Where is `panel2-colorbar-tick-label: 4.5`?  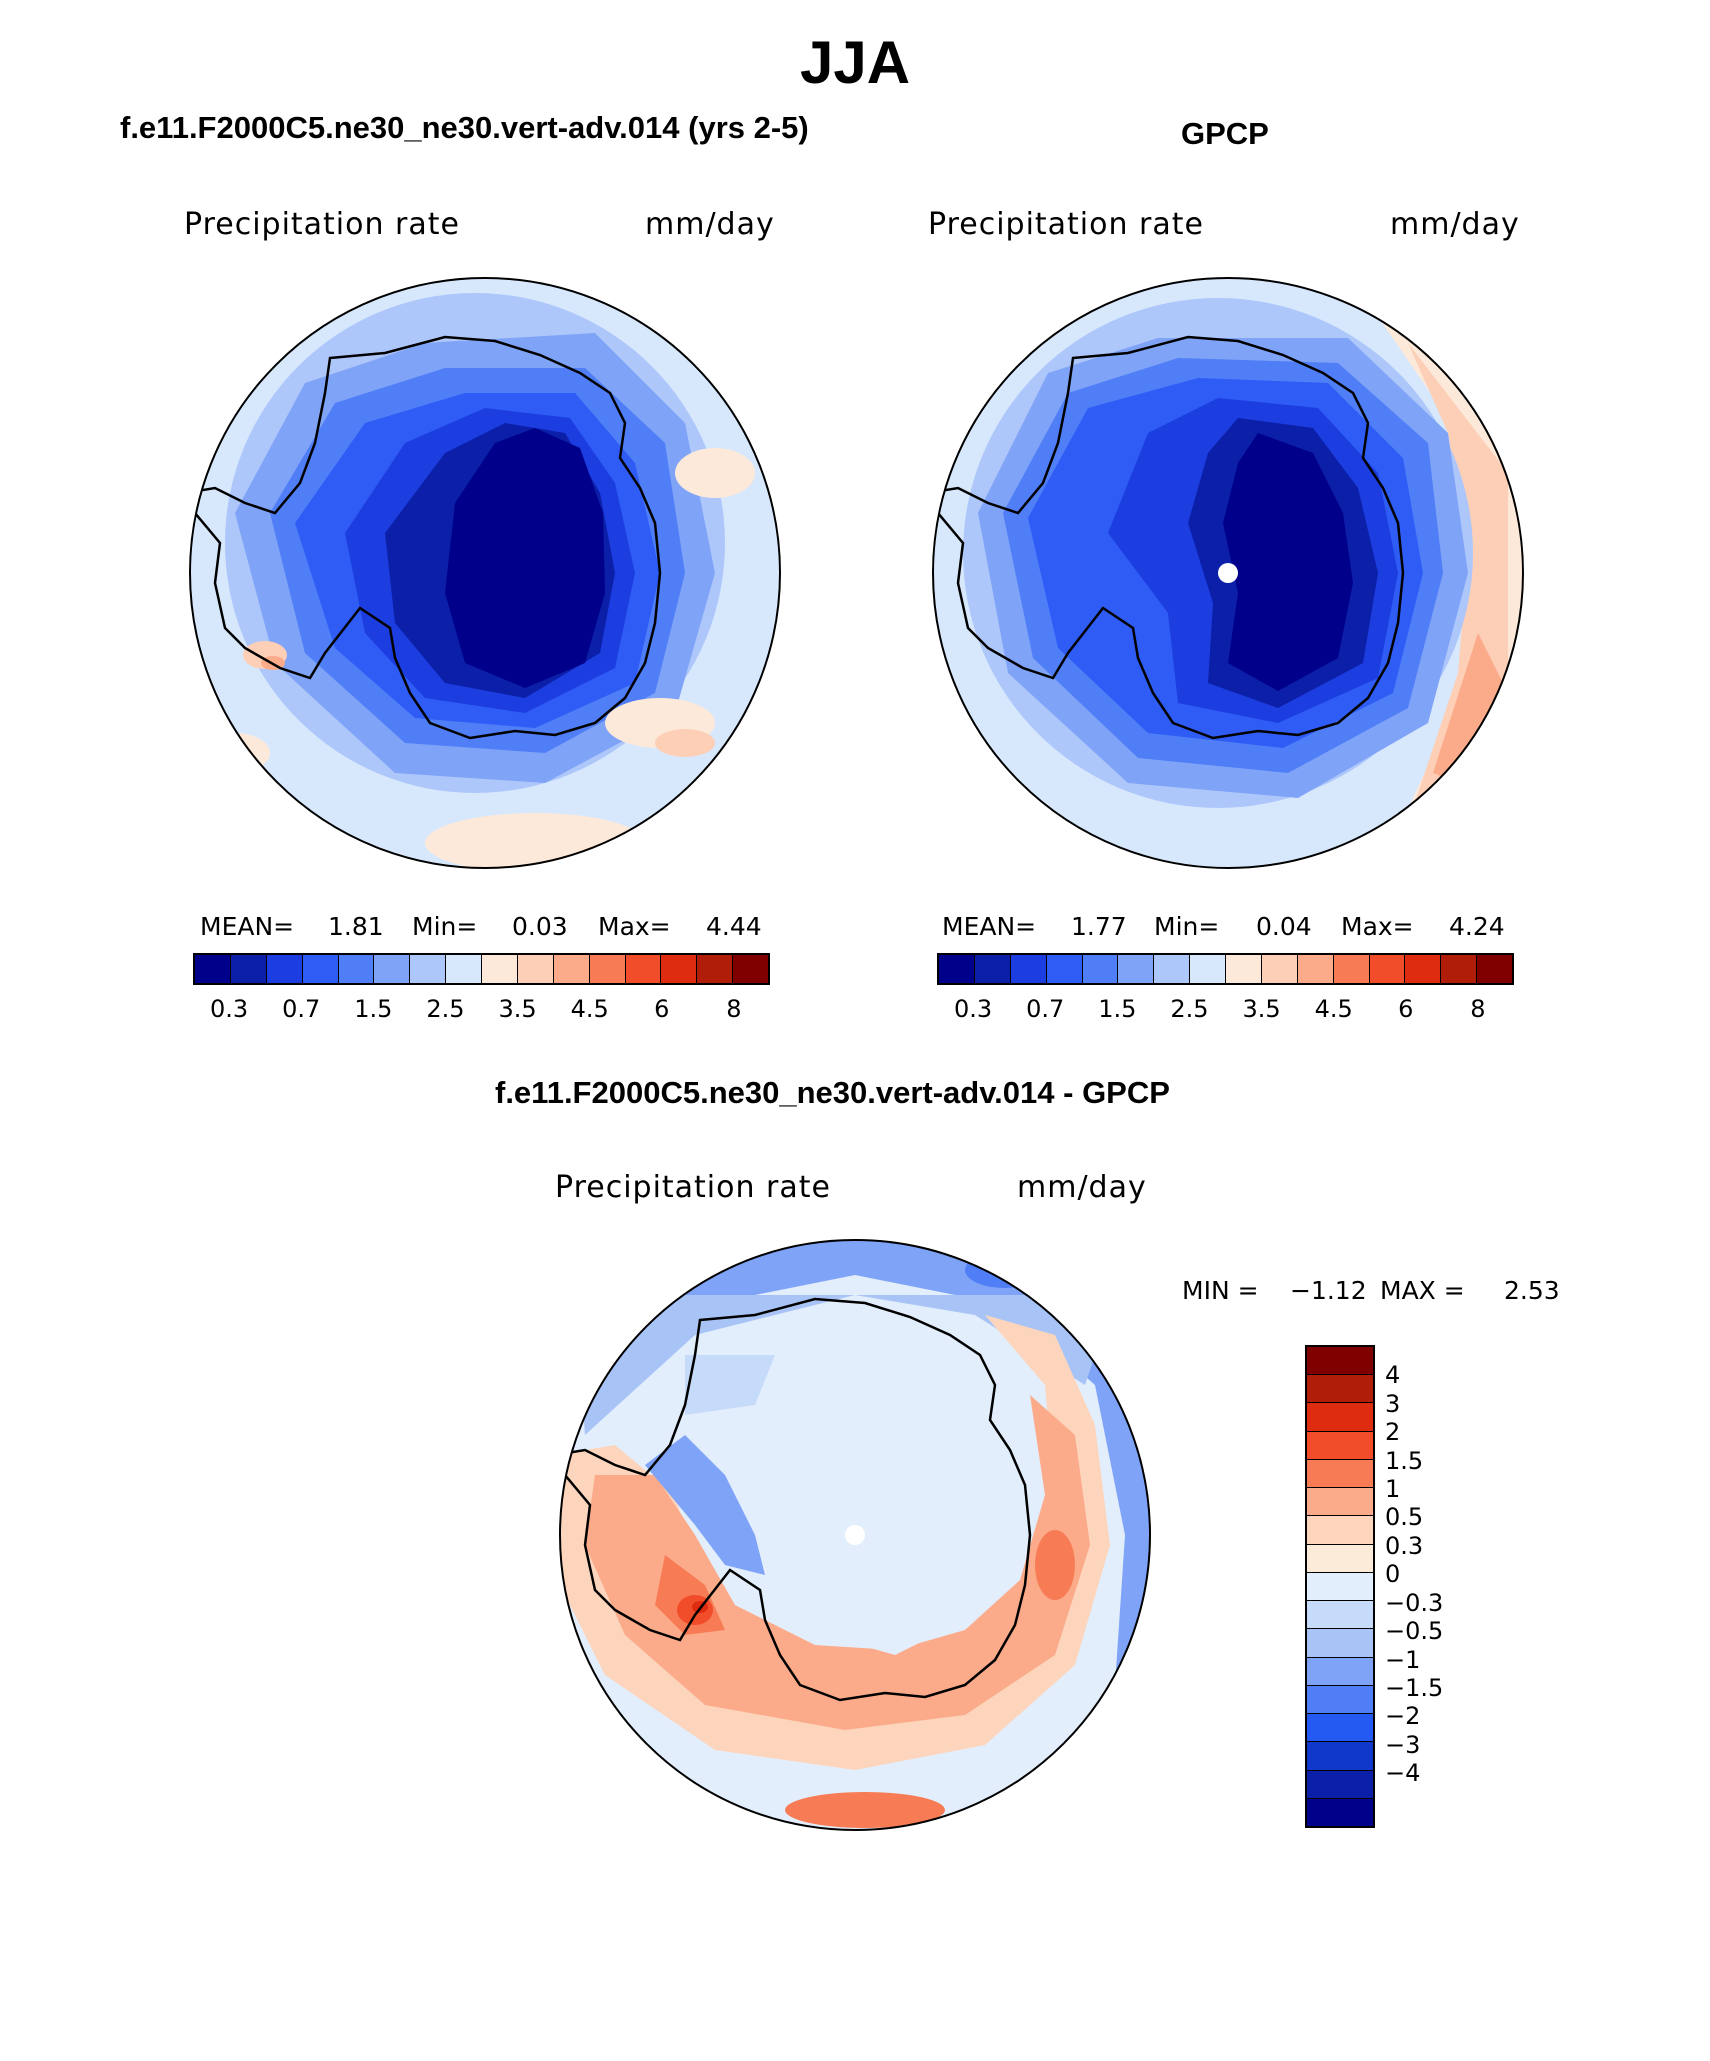 panel2-colorbar-tick-label: 4.5 is located at coordinates (1333, 1009).